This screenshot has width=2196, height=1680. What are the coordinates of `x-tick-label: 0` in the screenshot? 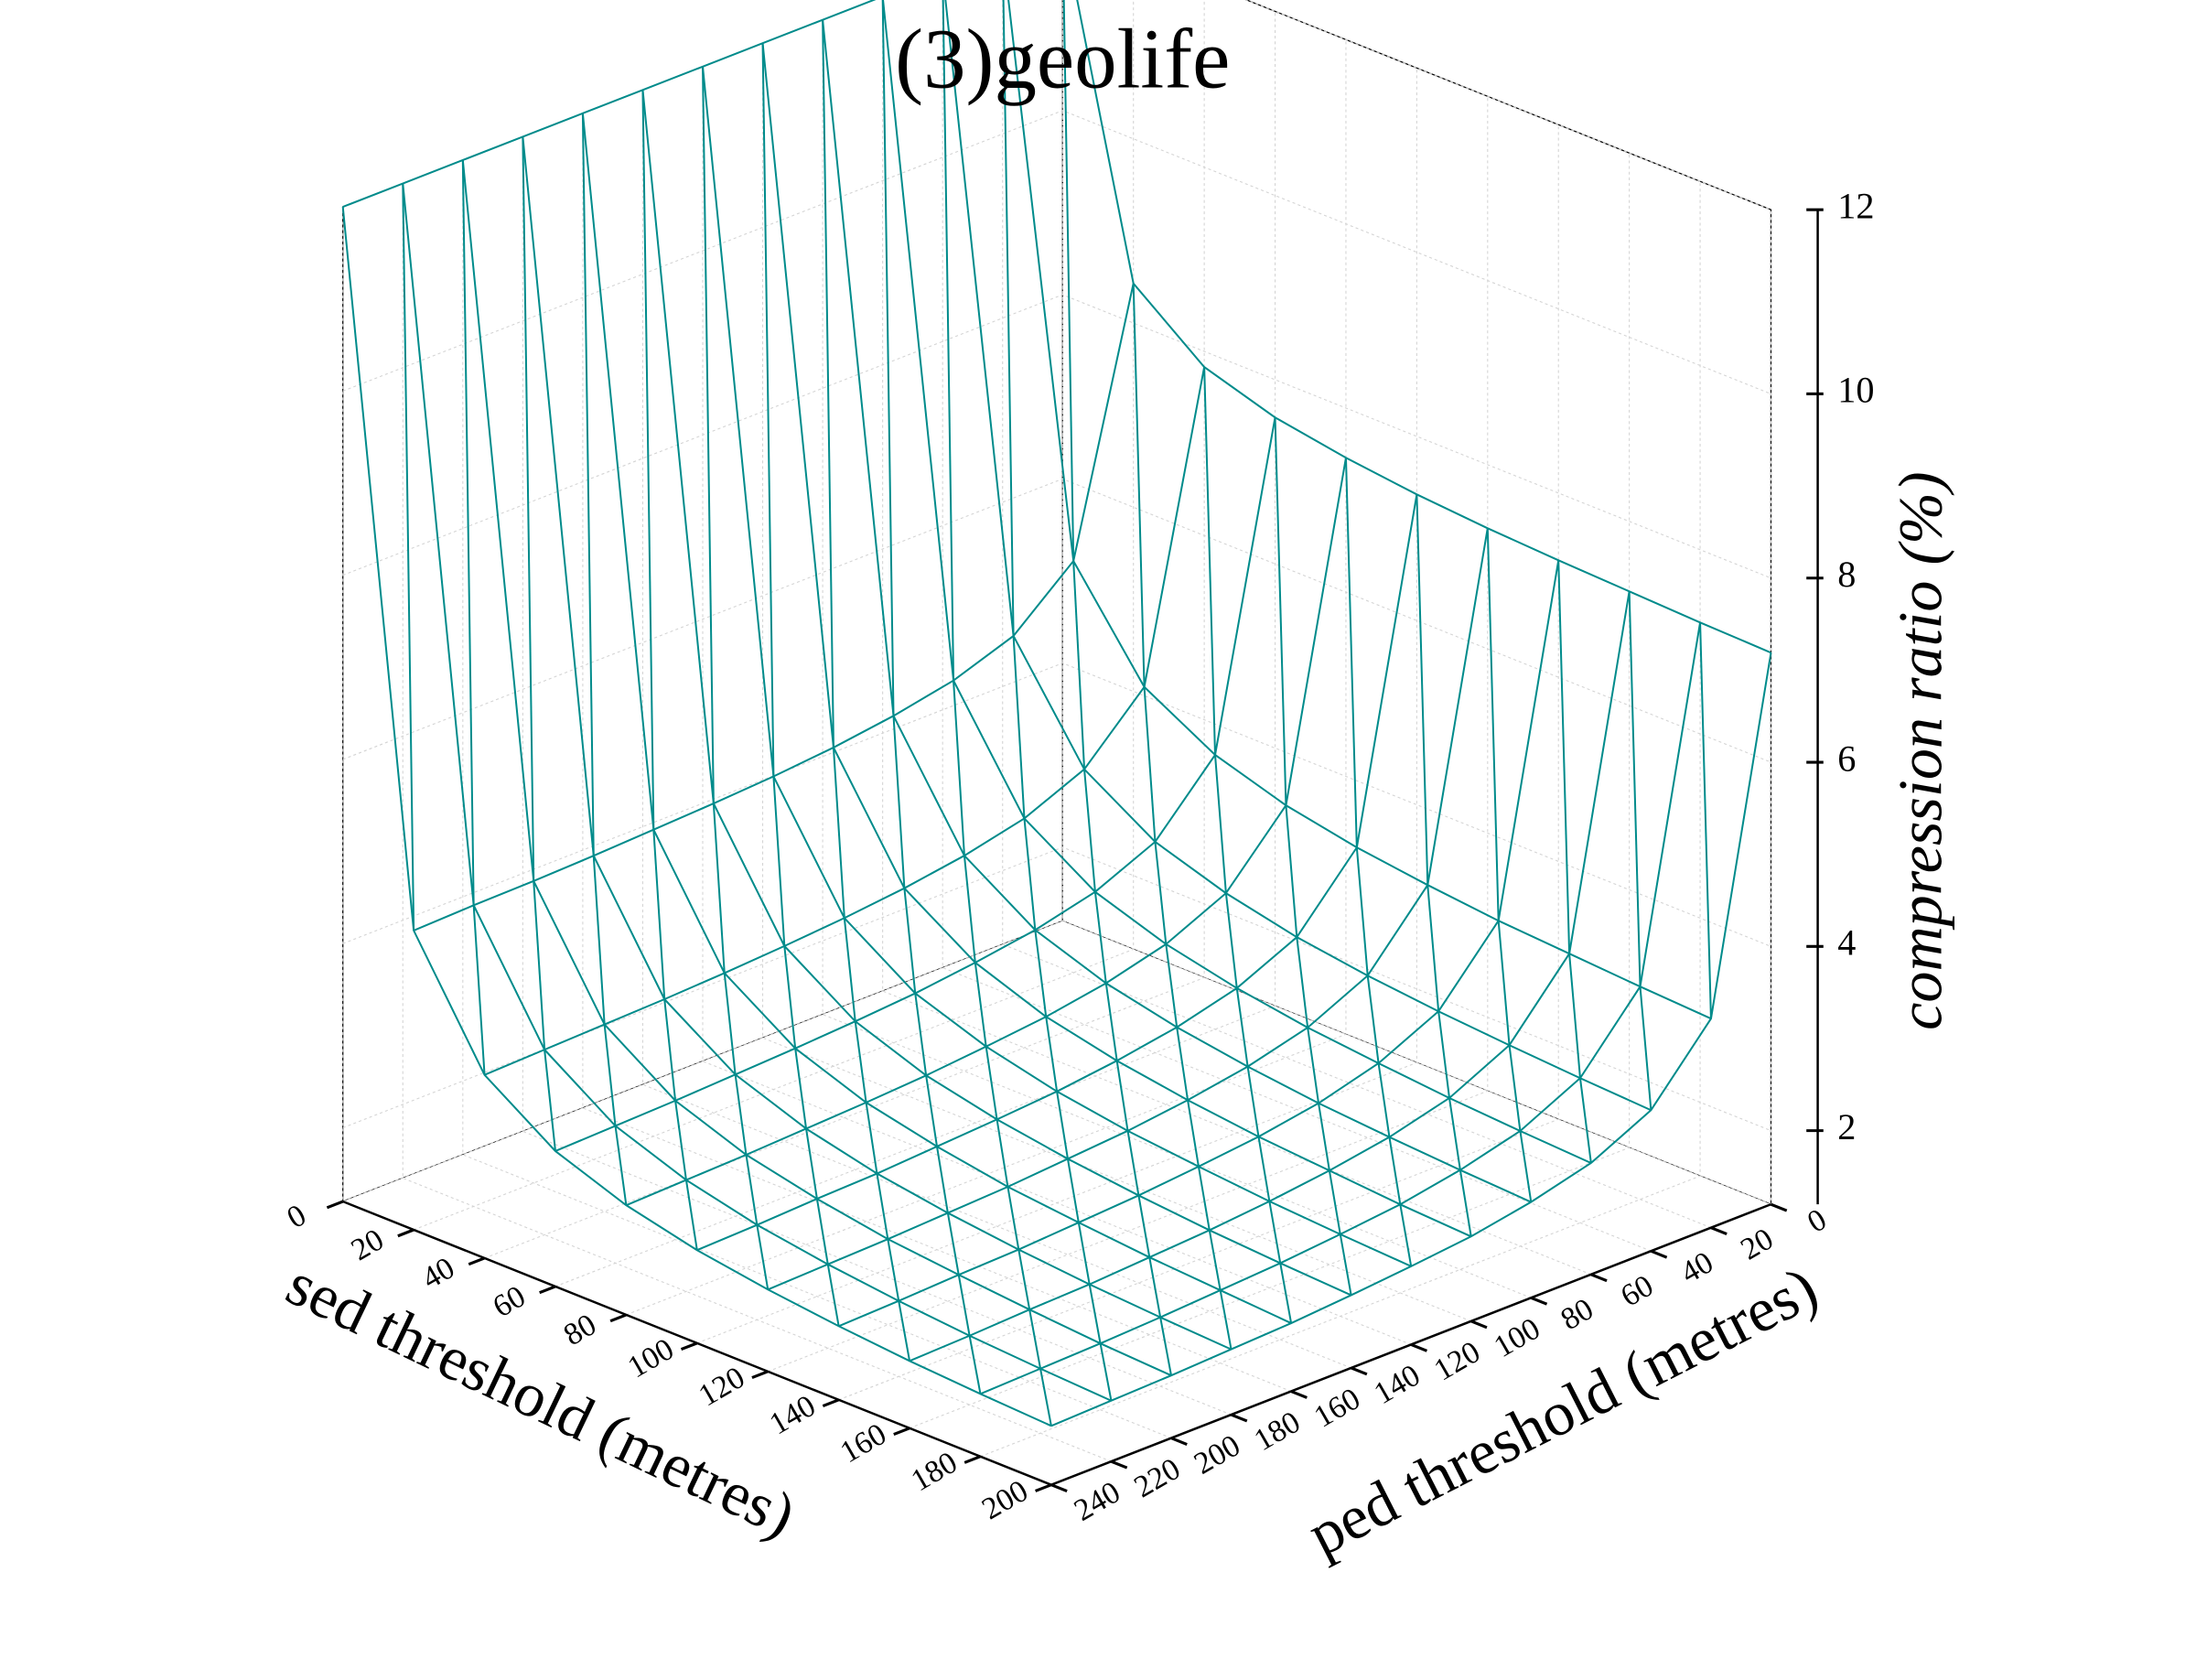 It's located at (297, 1217).